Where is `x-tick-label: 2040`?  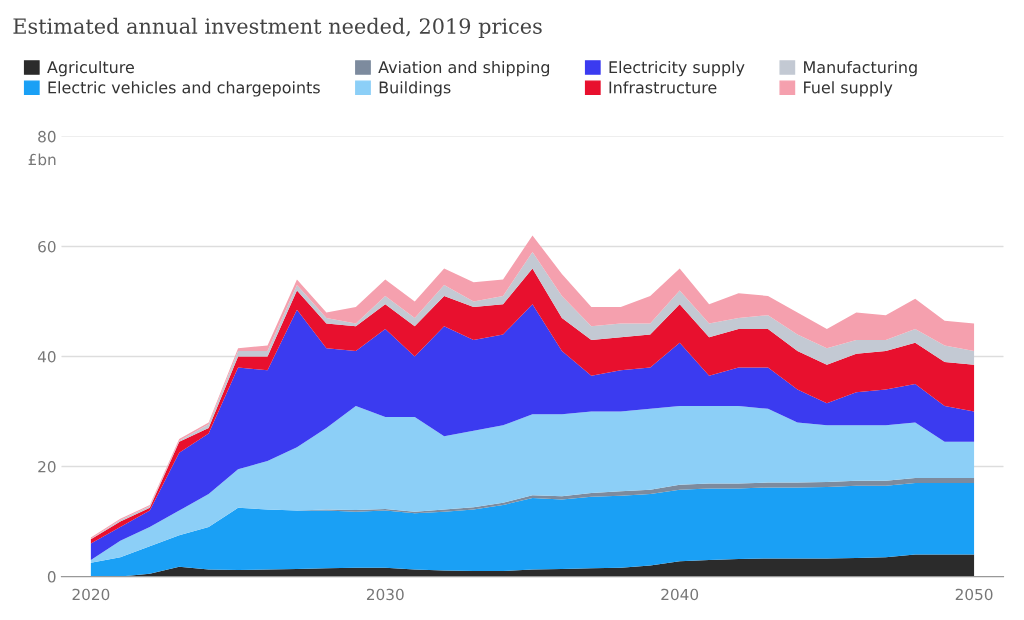 x-tick-label: 2040 is located at coordinates (680, 594).